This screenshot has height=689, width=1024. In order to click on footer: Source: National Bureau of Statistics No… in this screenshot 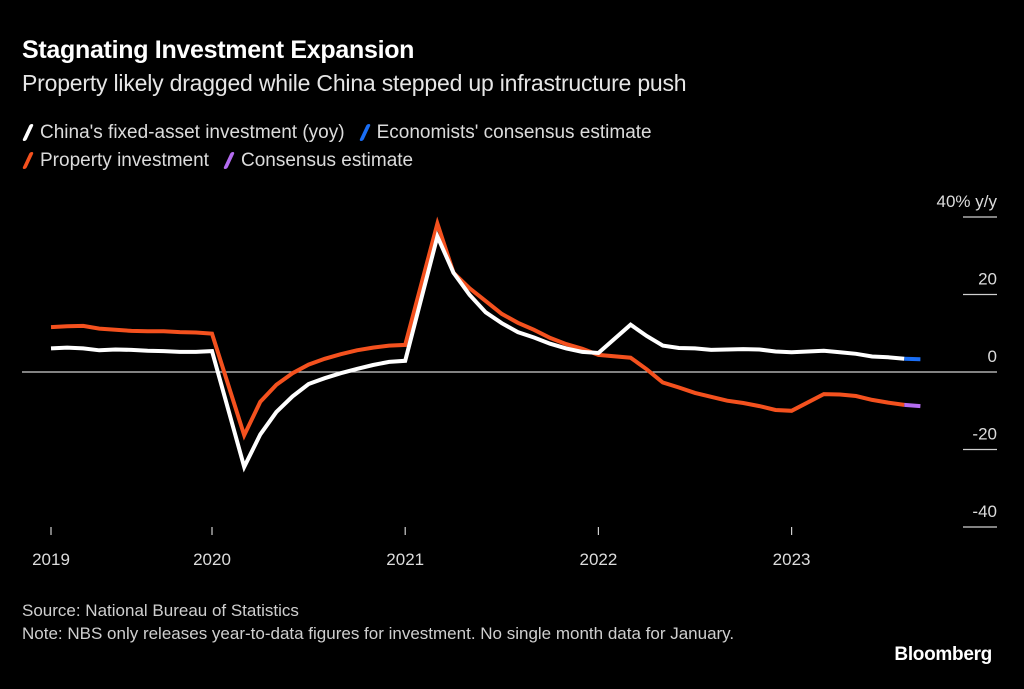, I will do `click(422, 622)`.